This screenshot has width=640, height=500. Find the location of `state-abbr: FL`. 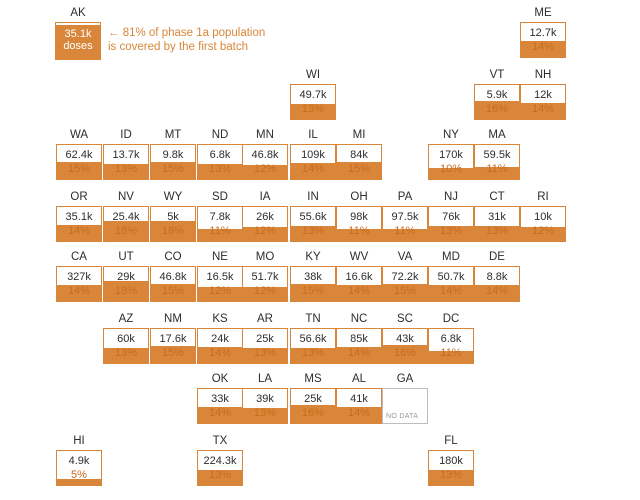

state-abbr: FL is located at coordinates (451, 441).